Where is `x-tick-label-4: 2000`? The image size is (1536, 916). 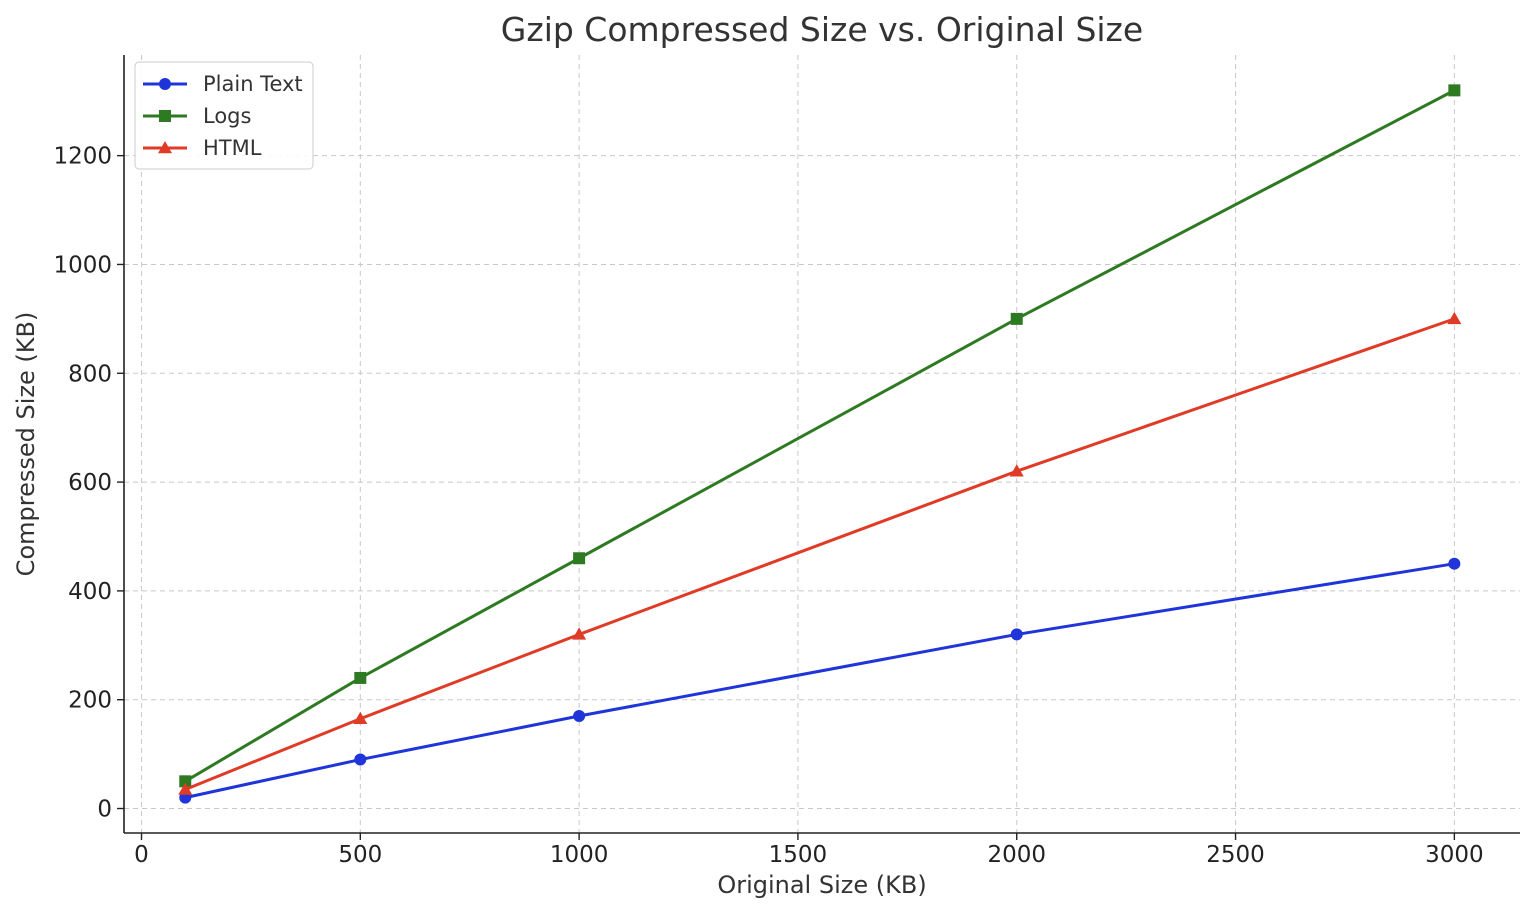 x-tick-label-4: 2000 is located at coordinates (1016, 855).